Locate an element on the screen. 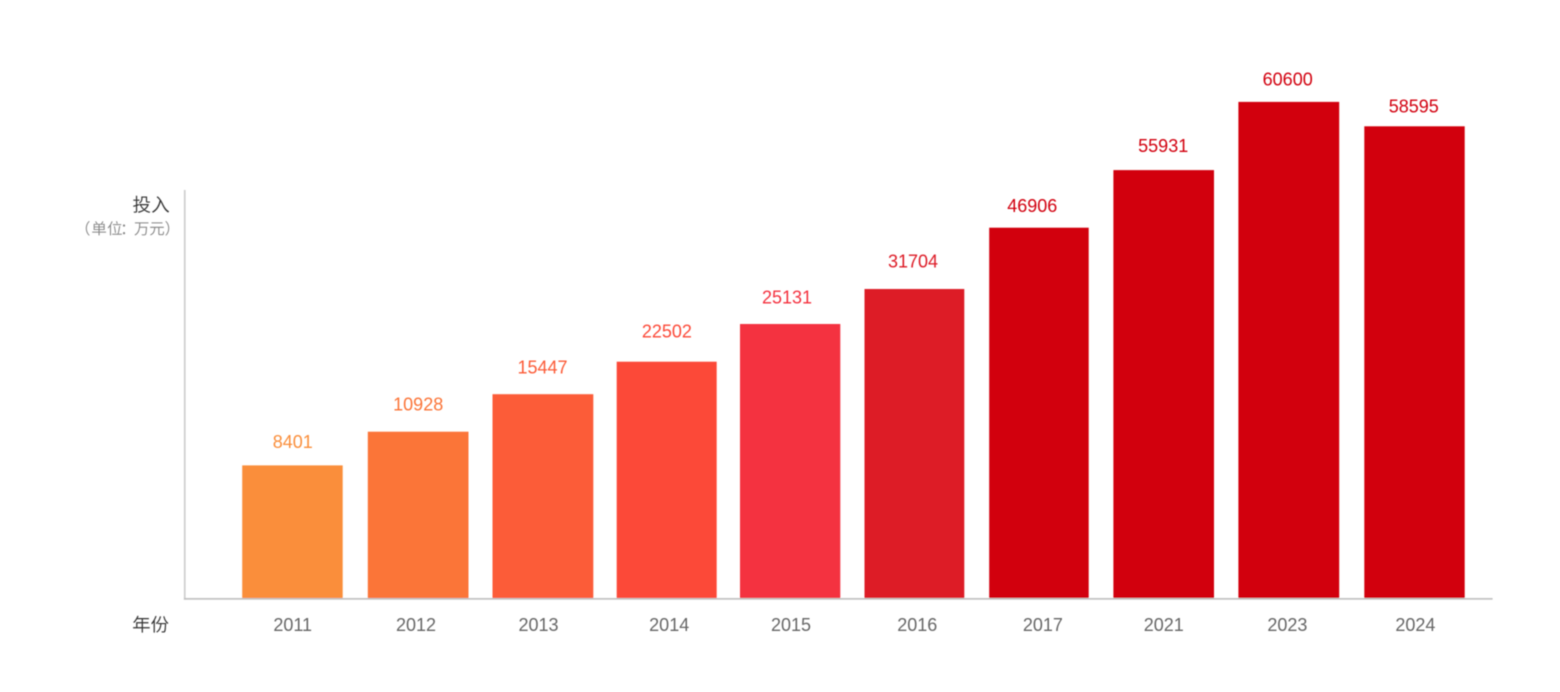 Image resolution: width=1560 pixels, height=692 pixels. svg-text: 58595 is located at coordinates (1414, 106).